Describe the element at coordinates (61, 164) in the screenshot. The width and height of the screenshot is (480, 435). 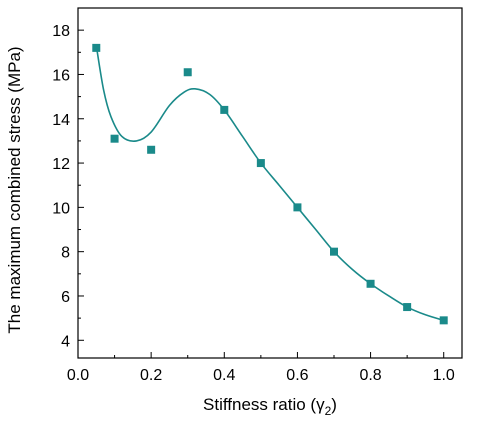
I see `y-tick-label: 12` at that location.